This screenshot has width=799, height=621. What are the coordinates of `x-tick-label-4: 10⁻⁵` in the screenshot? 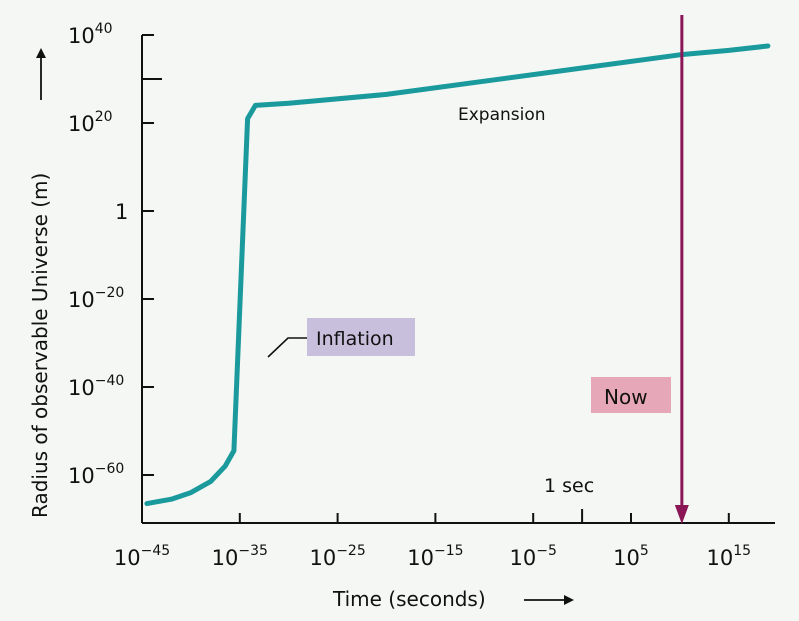 It's located at (533, 556).